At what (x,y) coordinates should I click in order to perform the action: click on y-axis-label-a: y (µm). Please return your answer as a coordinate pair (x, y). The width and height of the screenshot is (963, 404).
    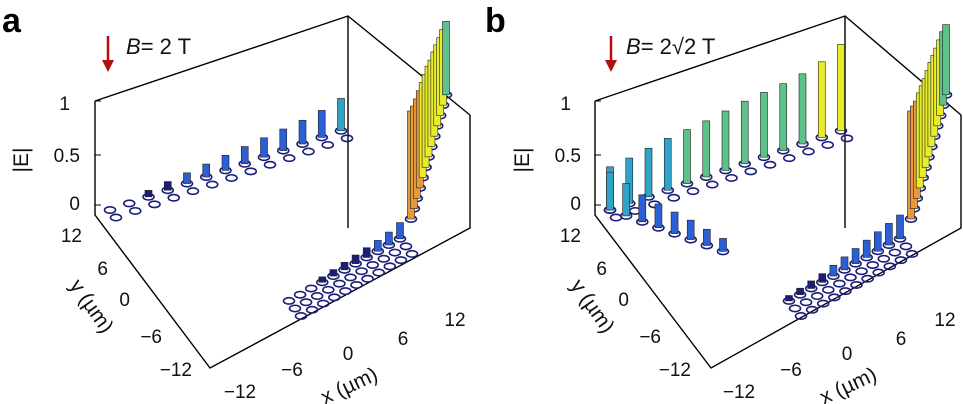
    Looking at the image, I should click on (91, 306).